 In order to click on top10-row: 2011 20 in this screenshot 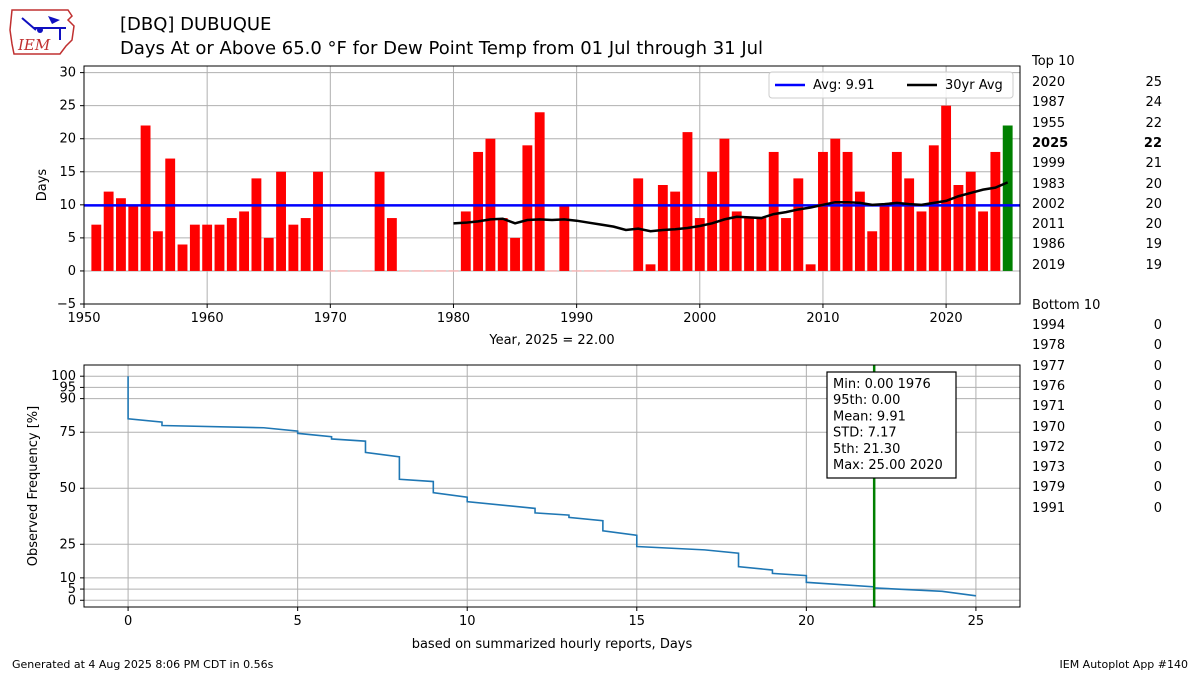, I will do `click(1097, 226)`.